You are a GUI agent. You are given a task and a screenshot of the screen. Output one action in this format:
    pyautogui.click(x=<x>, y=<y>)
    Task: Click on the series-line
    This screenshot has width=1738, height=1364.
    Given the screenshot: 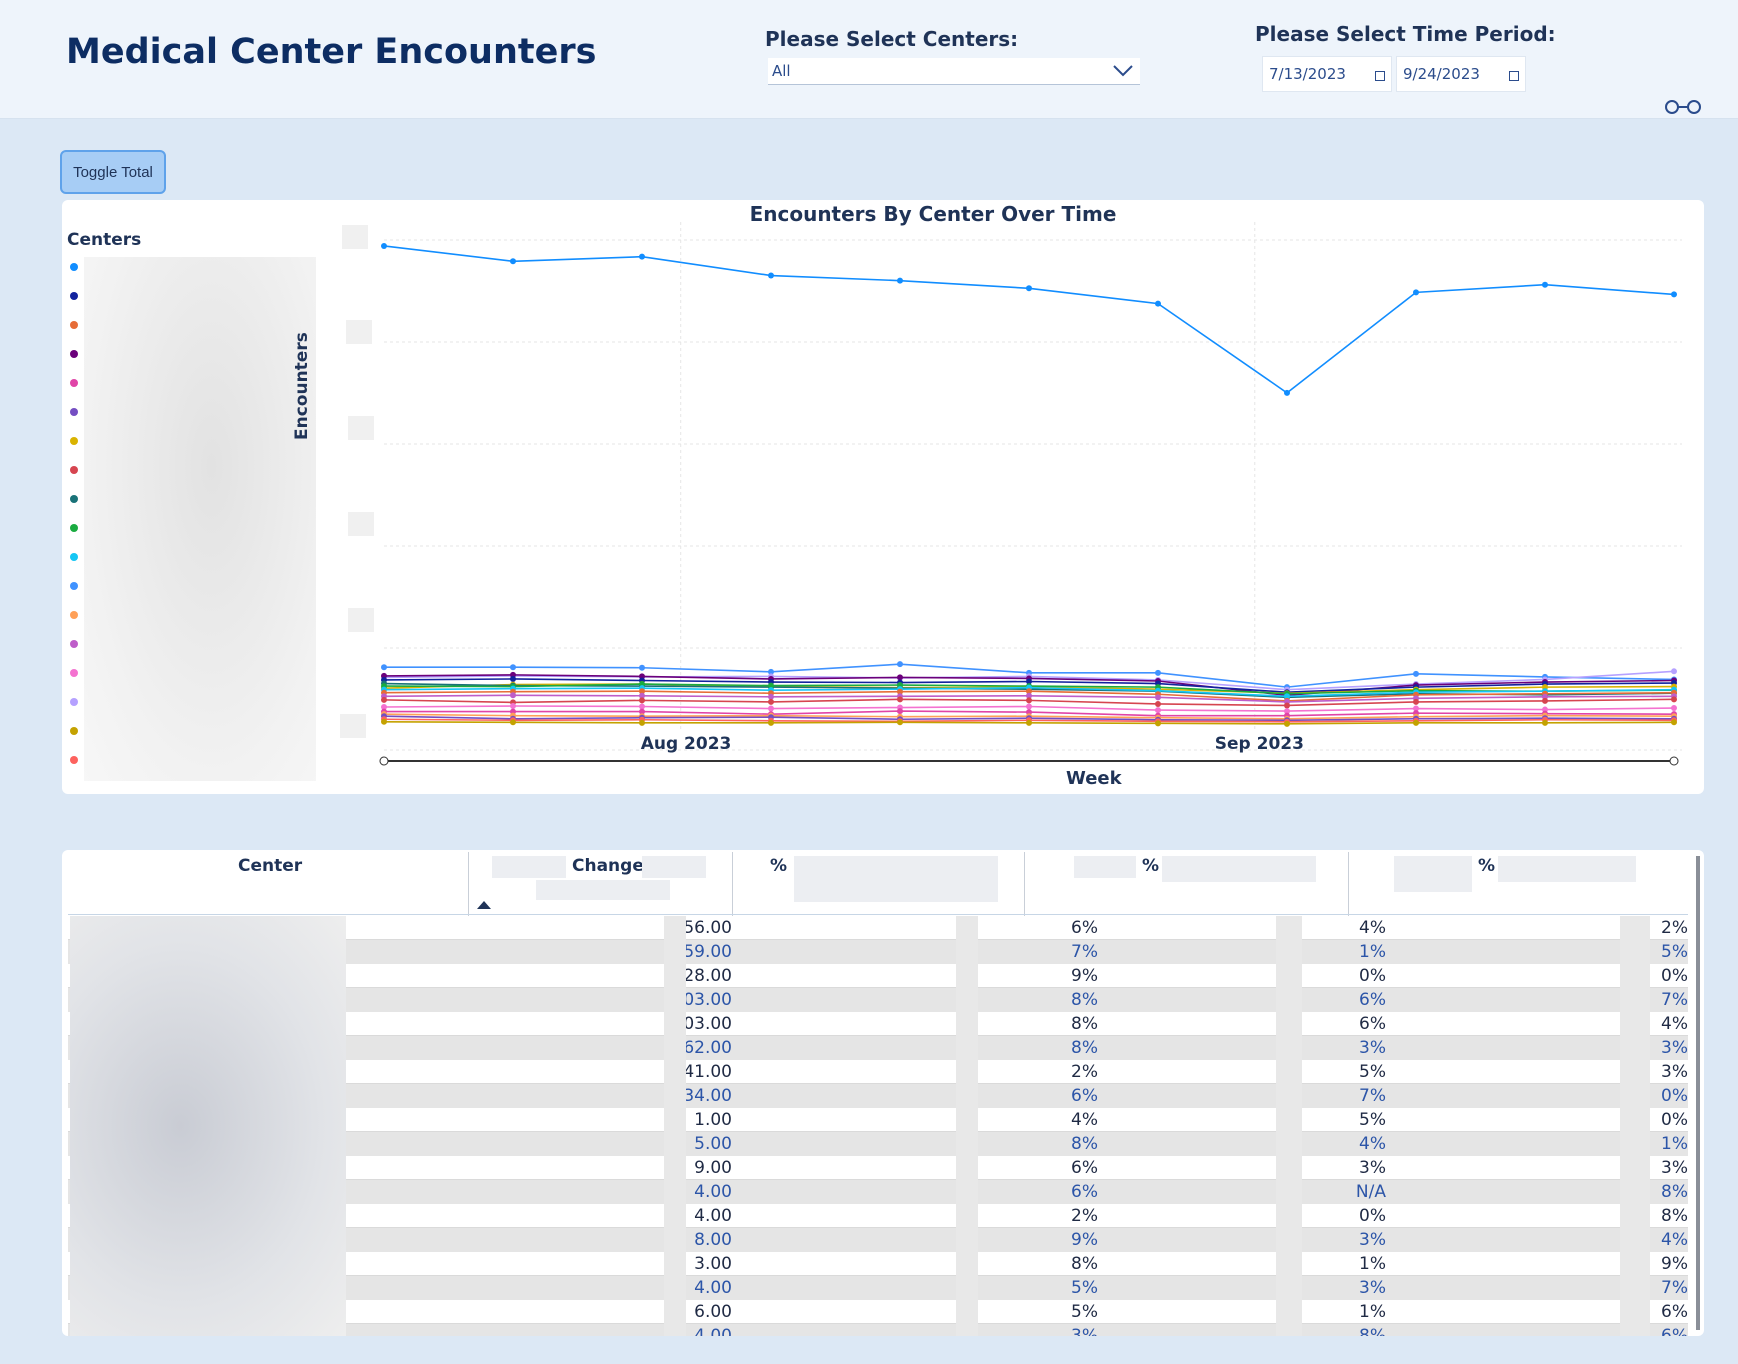 What is the action you would take?
    pyautogui.click(x=1029, y=319)
    